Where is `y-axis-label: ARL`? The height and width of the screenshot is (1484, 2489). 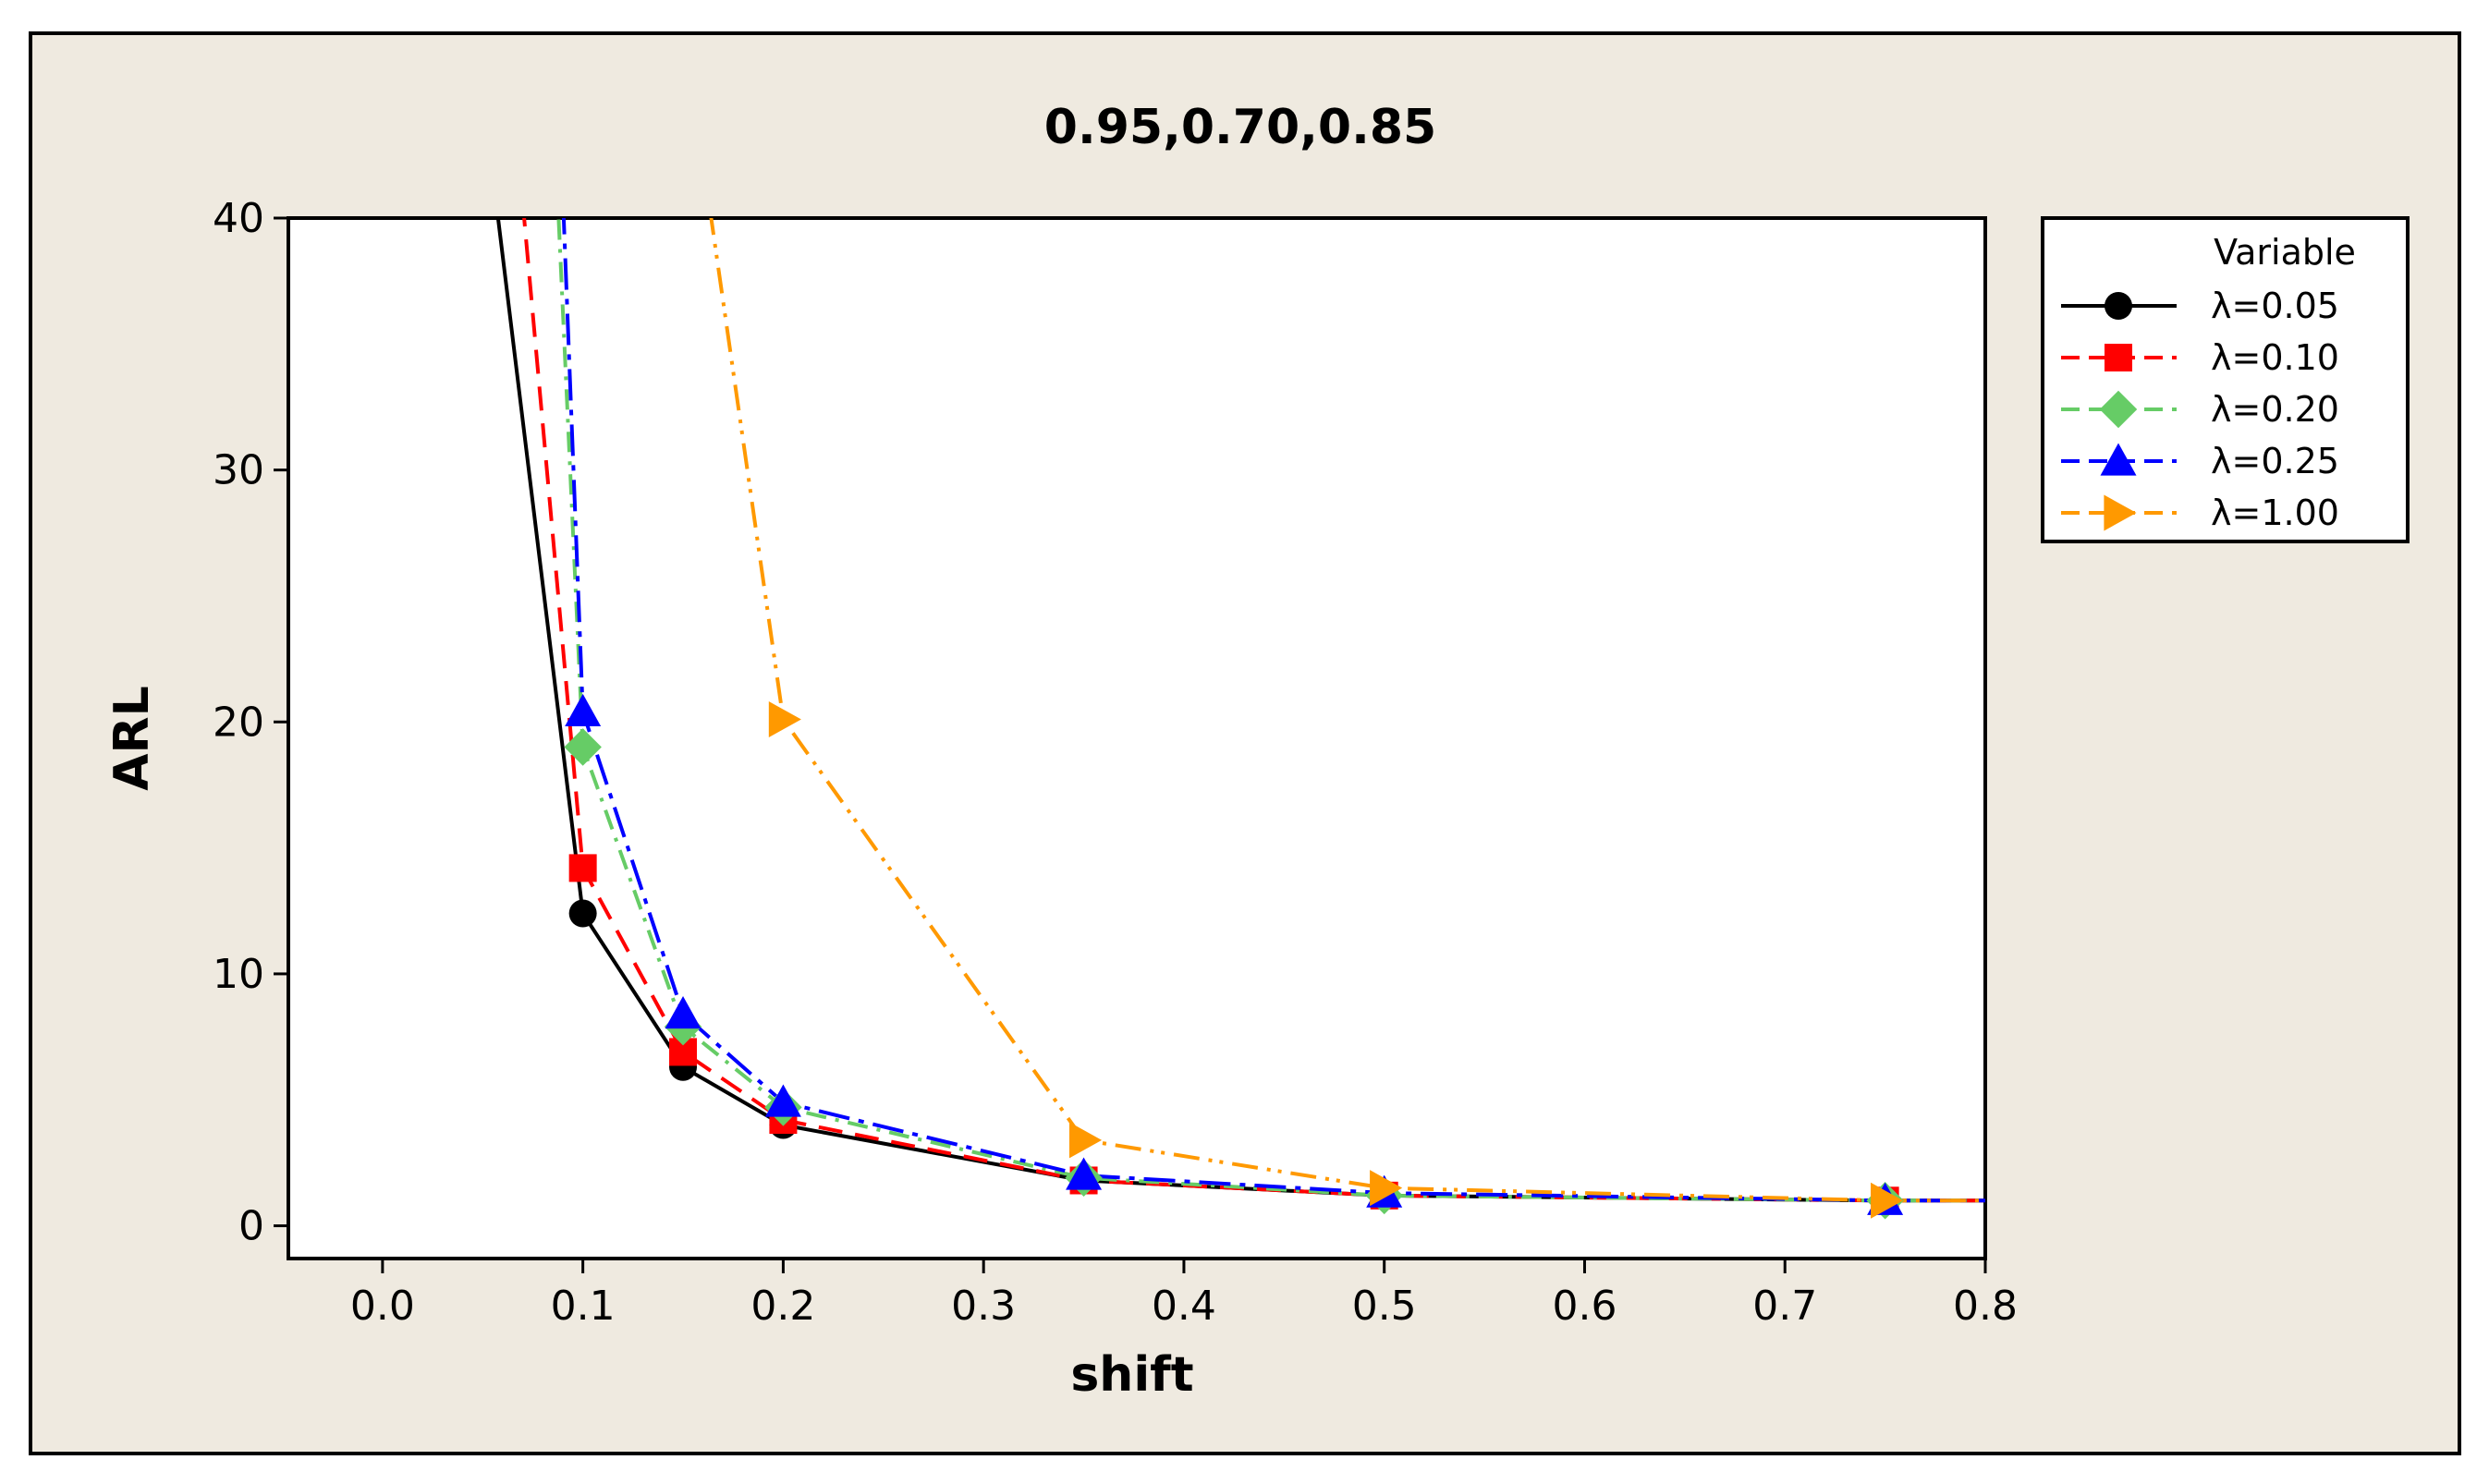 y-axis-label: ARL is located at coordinates (132, 738).